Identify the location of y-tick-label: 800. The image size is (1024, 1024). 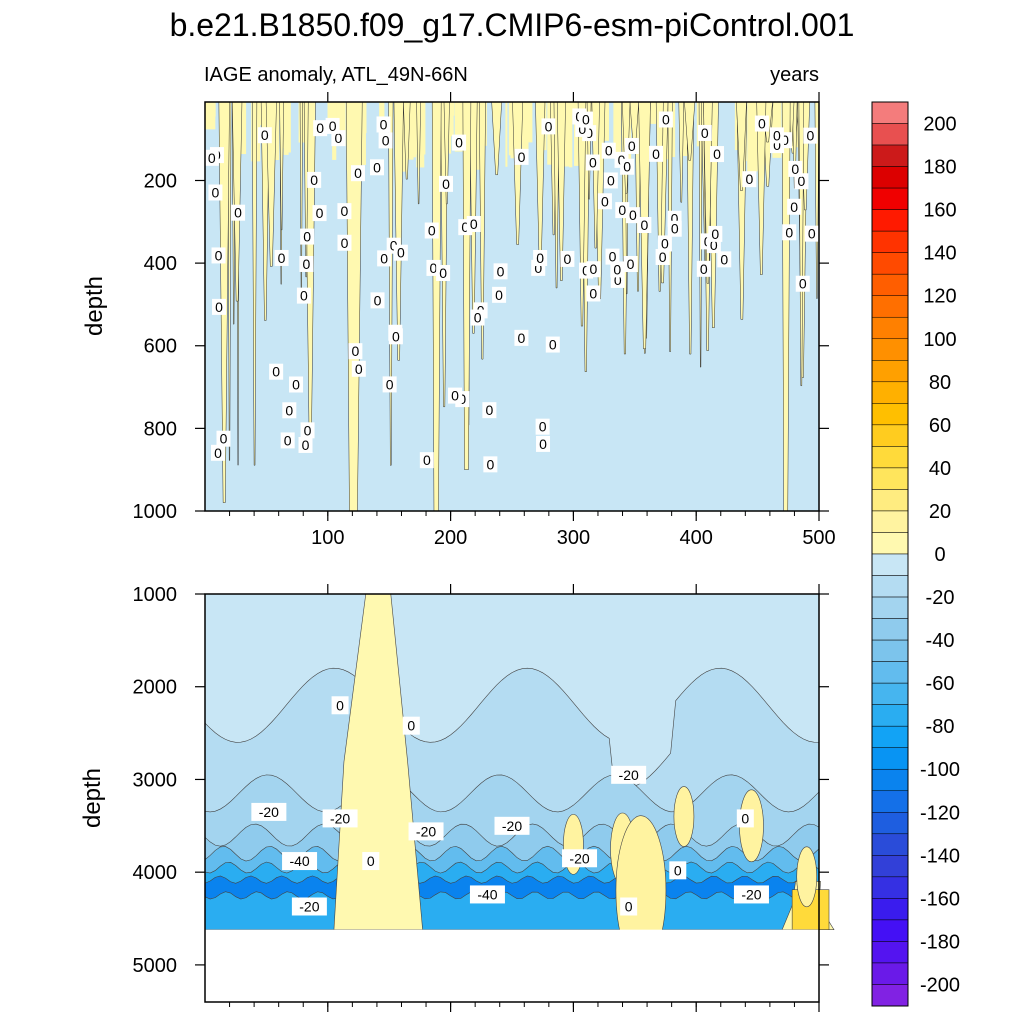
(160, 429).